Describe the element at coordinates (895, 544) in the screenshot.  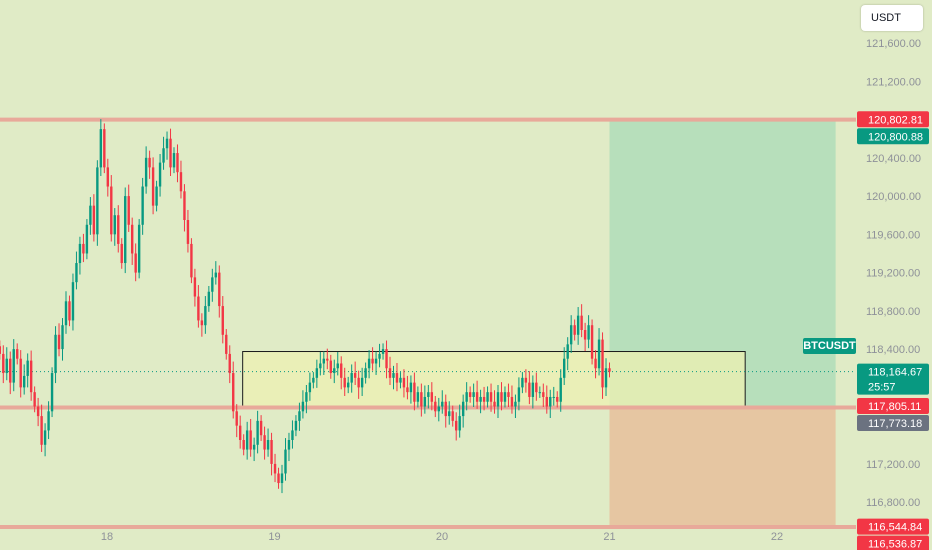
I see `price-badge-value: 116,536.87` at that location.